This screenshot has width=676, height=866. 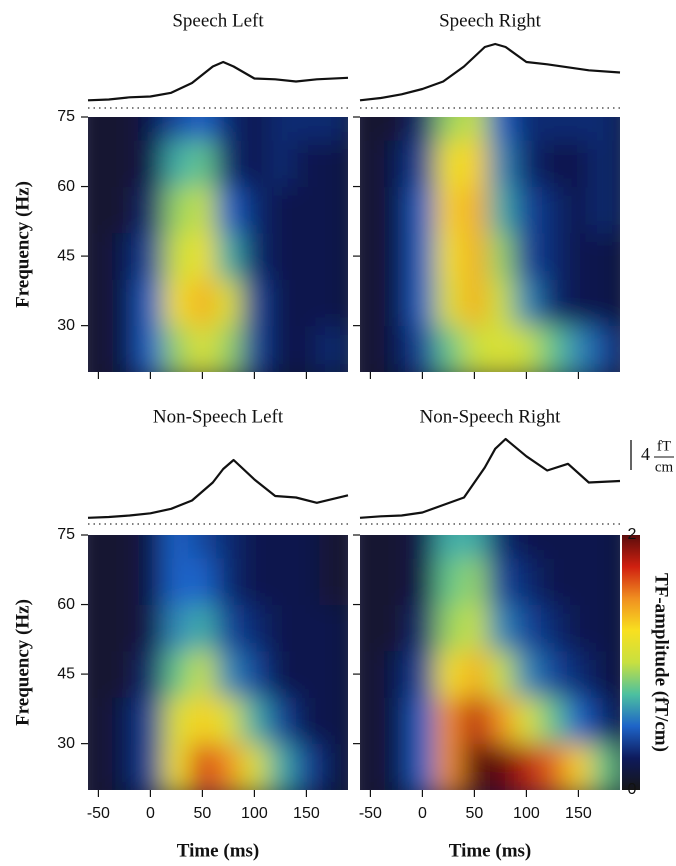 What do you see at coordinates (218, 416) in the screenshot?
I see `panel-title: Non-Speech Left` at bounding box center [218, 416].